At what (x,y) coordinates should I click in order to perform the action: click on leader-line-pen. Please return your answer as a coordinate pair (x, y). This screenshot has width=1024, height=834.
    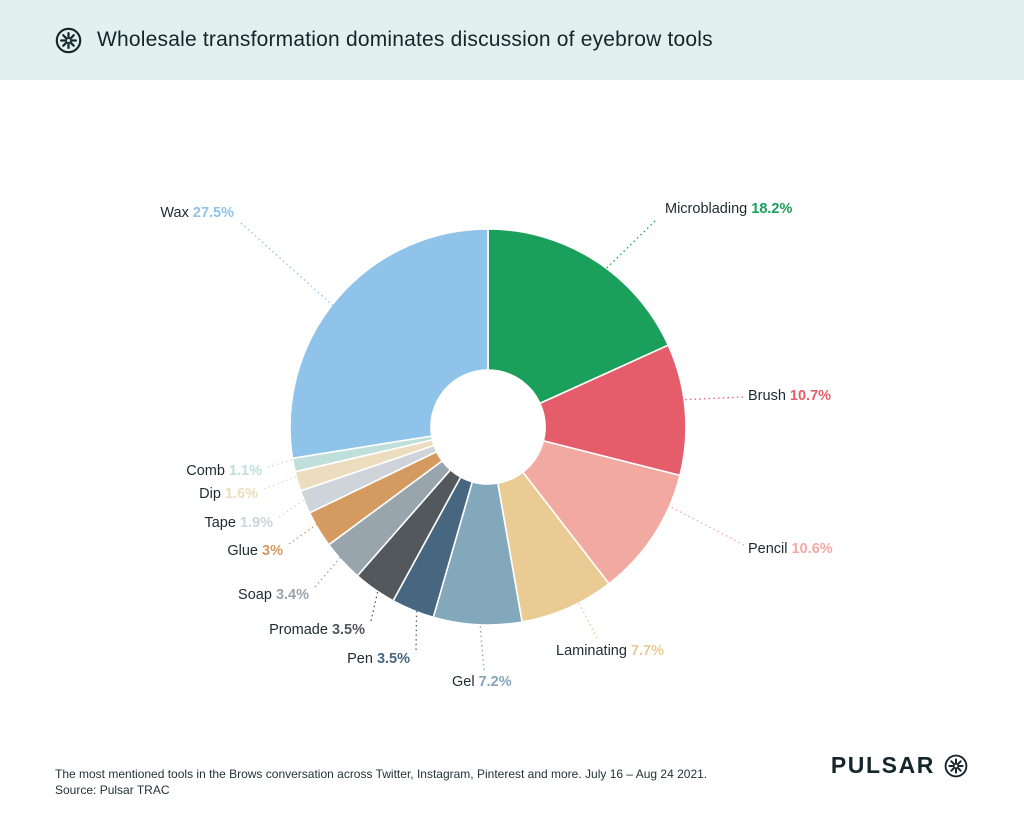
    Looking at the image, I should click on (416, 617).